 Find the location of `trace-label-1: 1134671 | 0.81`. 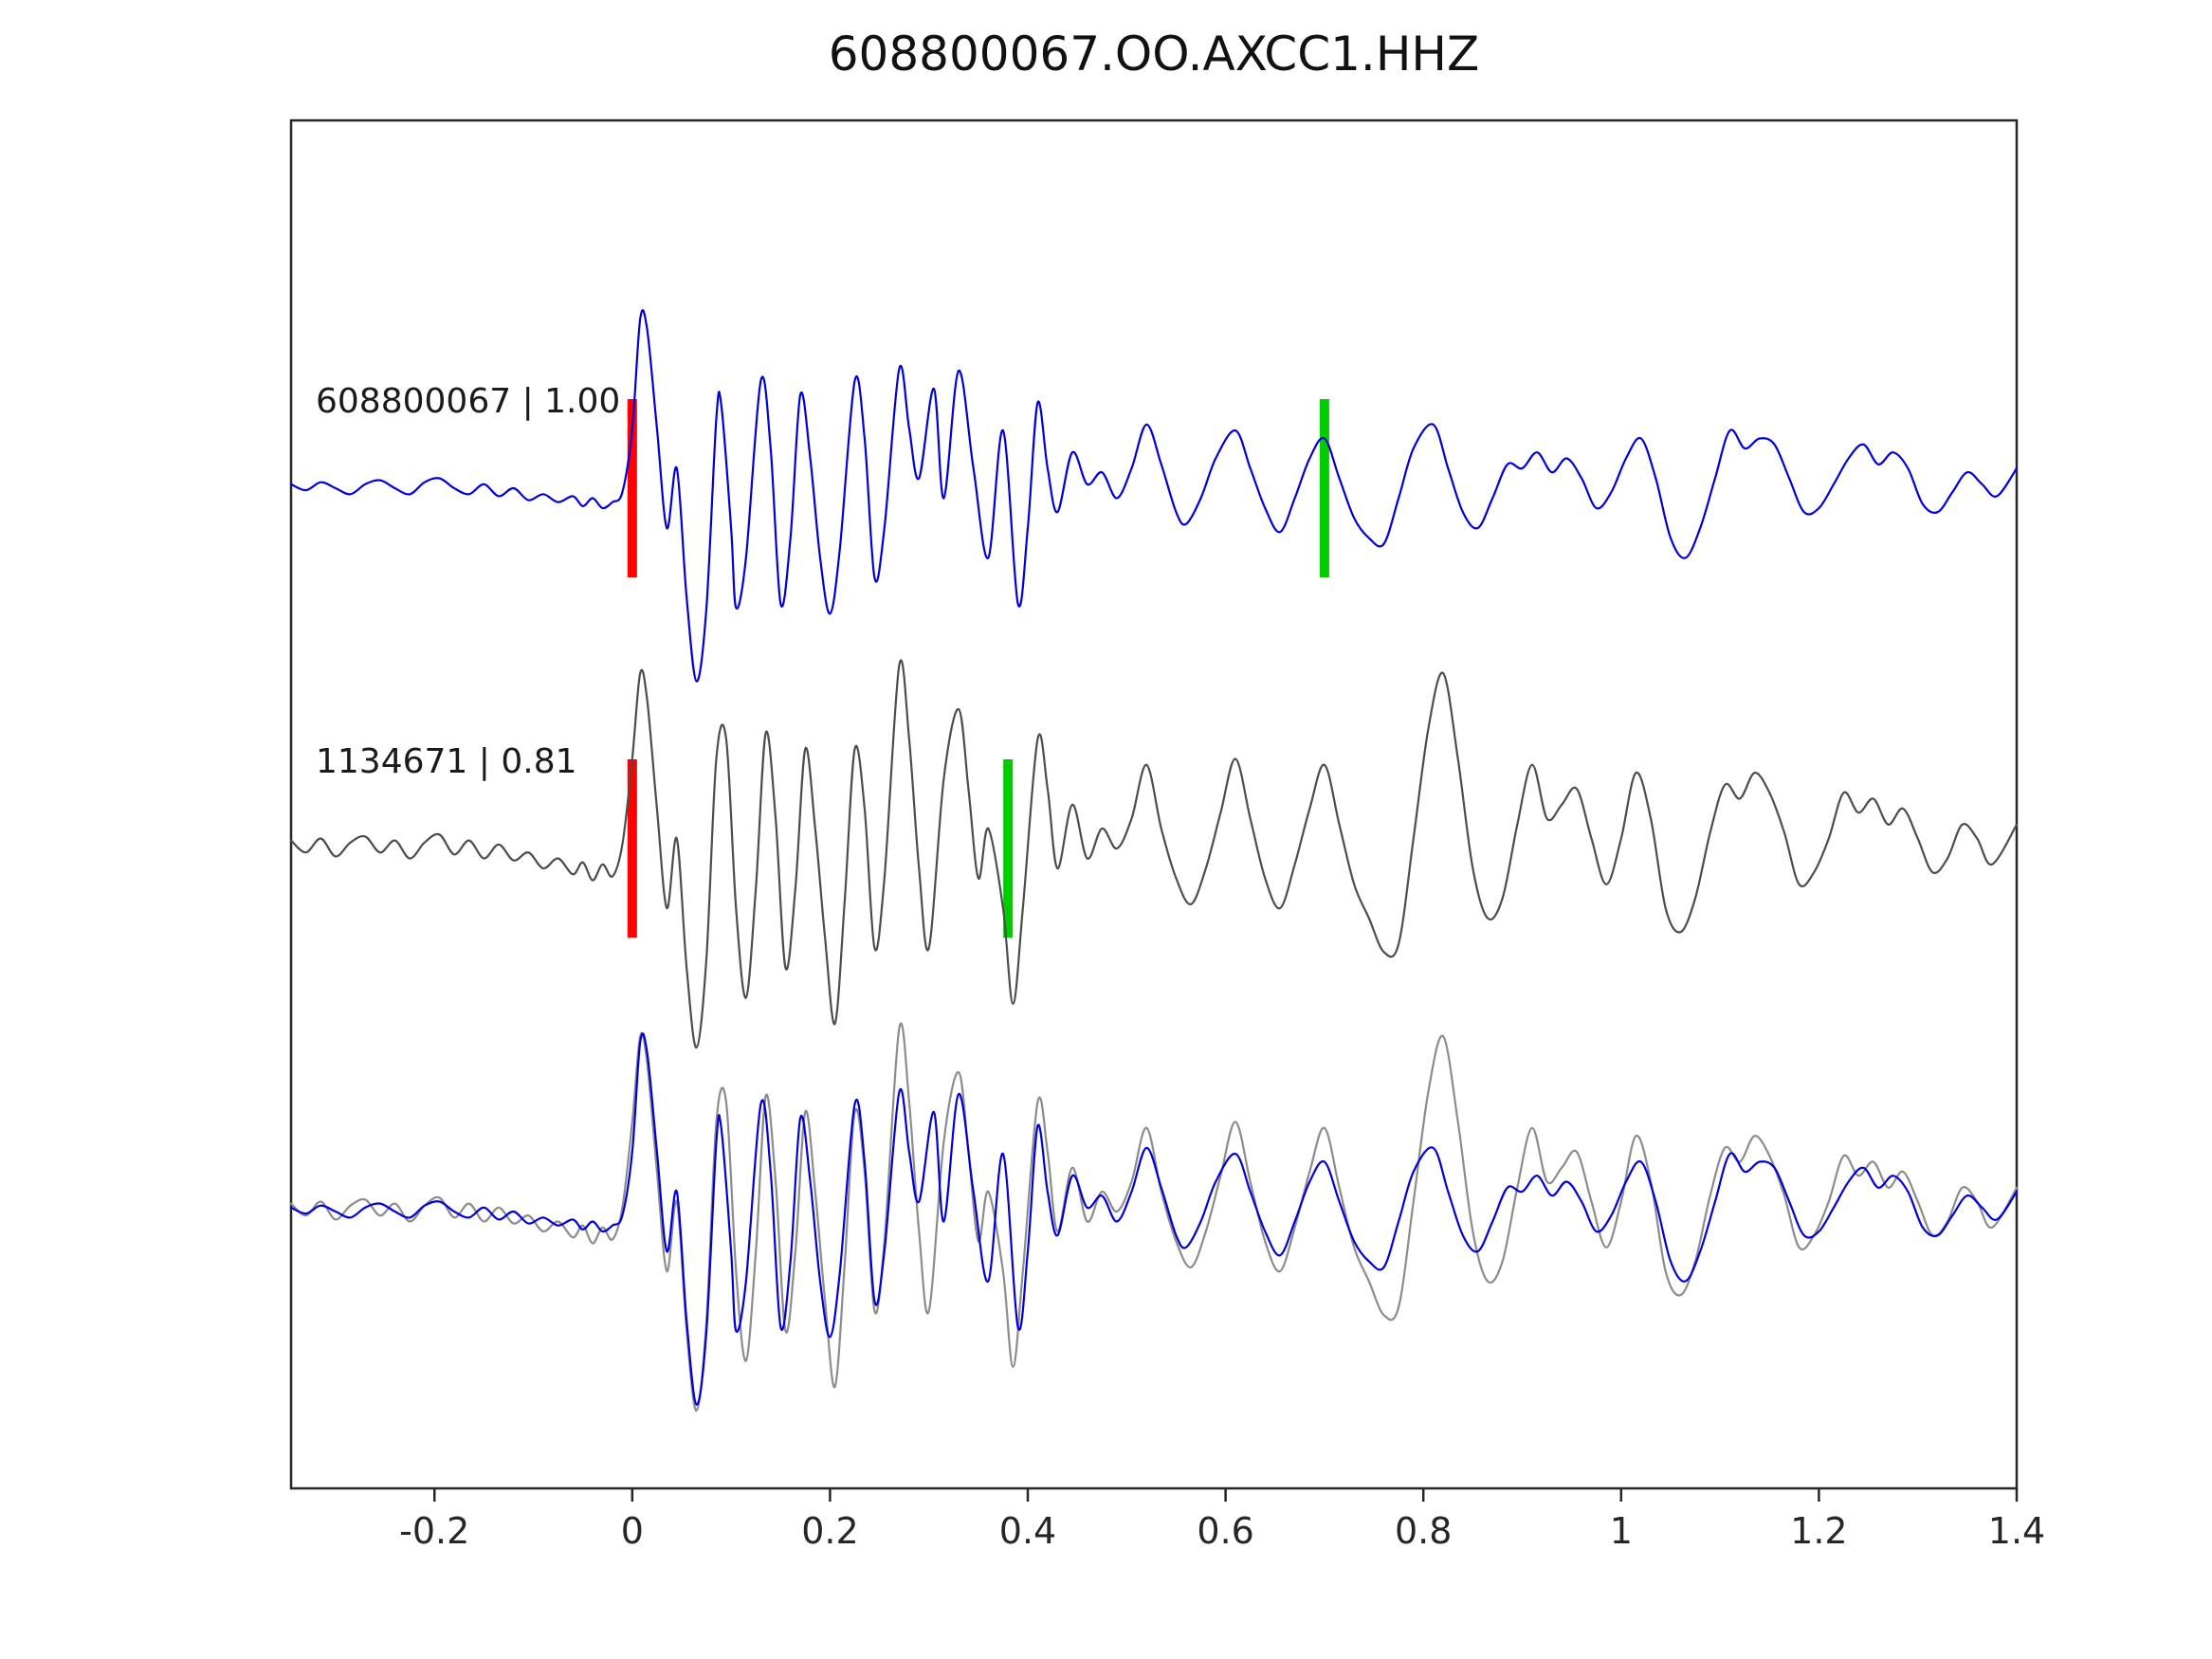

trace-label-1: 1134671 | 0.81 is located at coordinates (446, 761).